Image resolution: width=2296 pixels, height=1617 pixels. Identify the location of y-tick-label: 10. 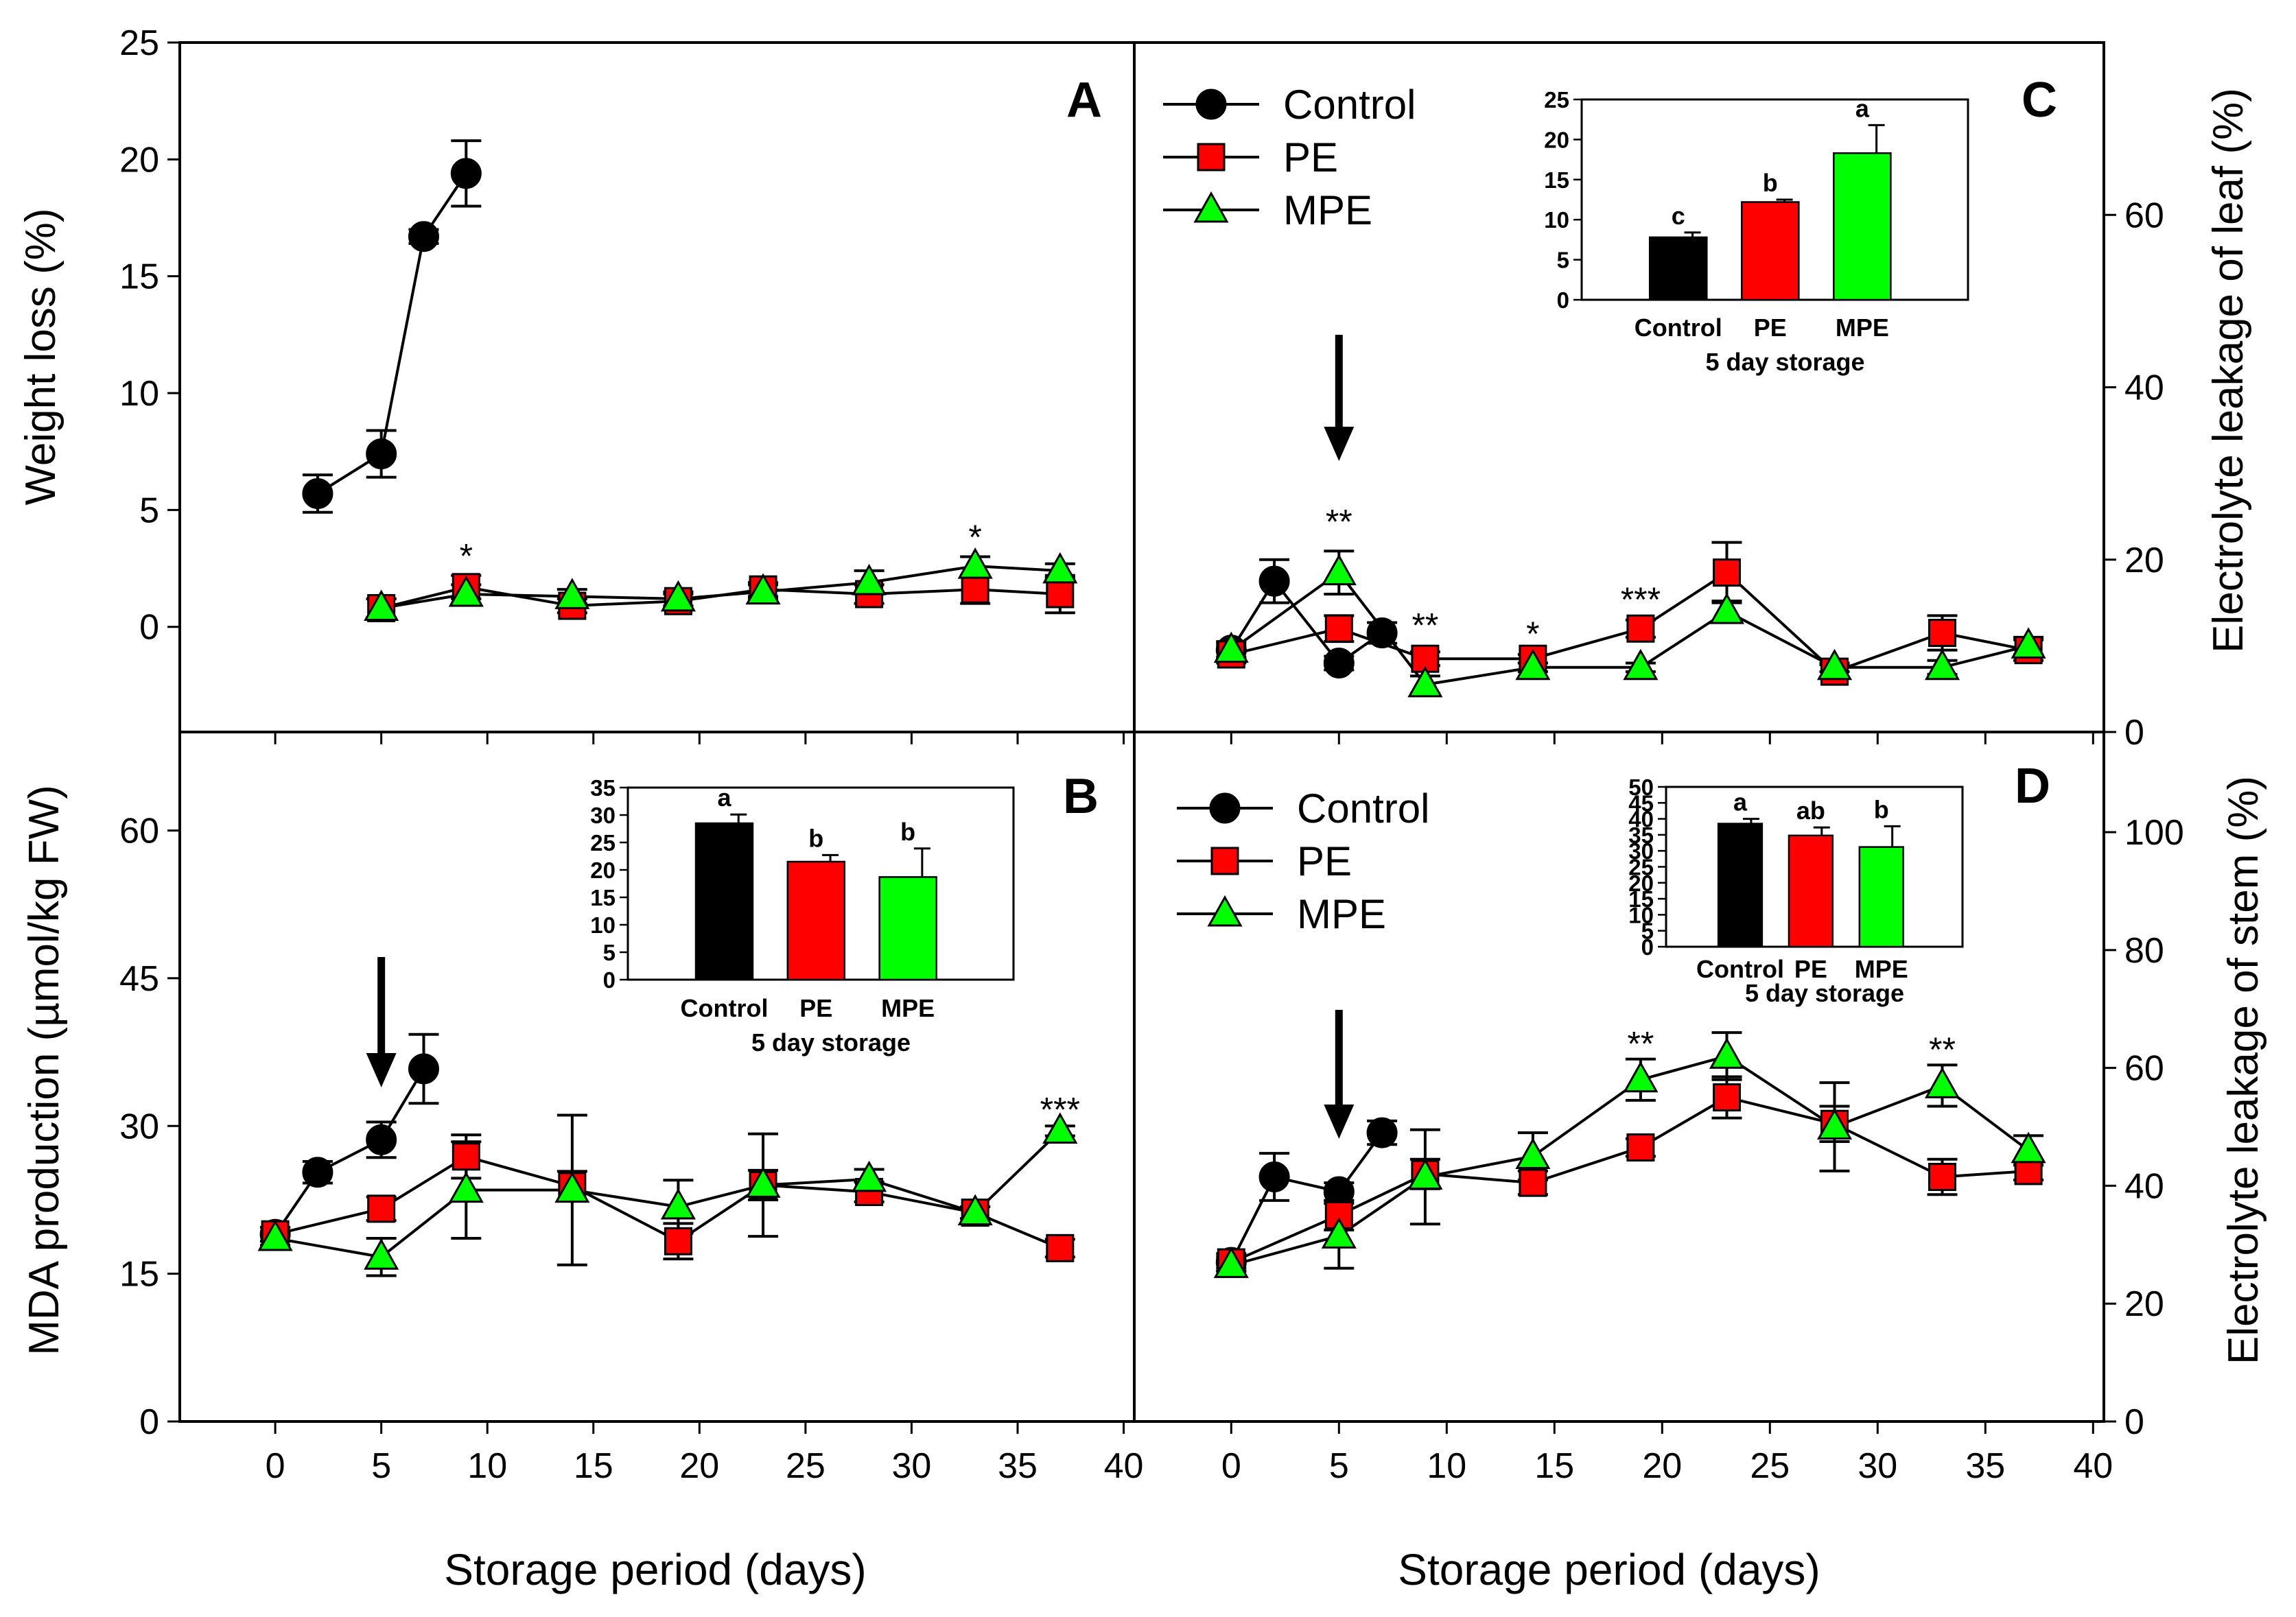
(139, 394).